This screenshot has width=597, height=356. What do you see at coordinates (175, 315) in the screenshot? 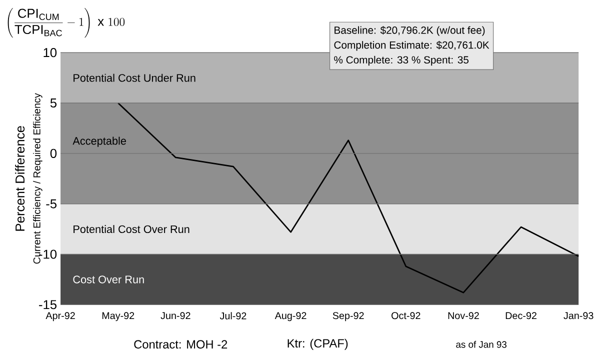
I see `x-tick-label: Jun-92` at bounding box center [175, 315].